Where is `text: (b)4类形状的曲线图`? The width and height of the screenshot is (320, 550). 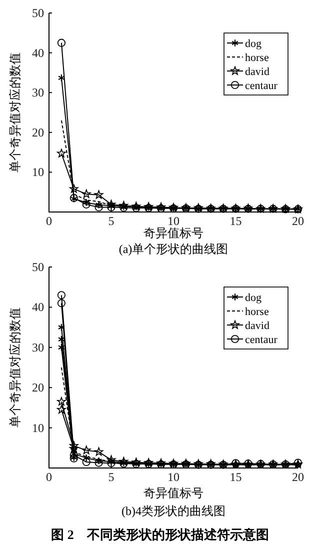
text: (b)4类形状的曲线图 is located at coordinates (174, 511).